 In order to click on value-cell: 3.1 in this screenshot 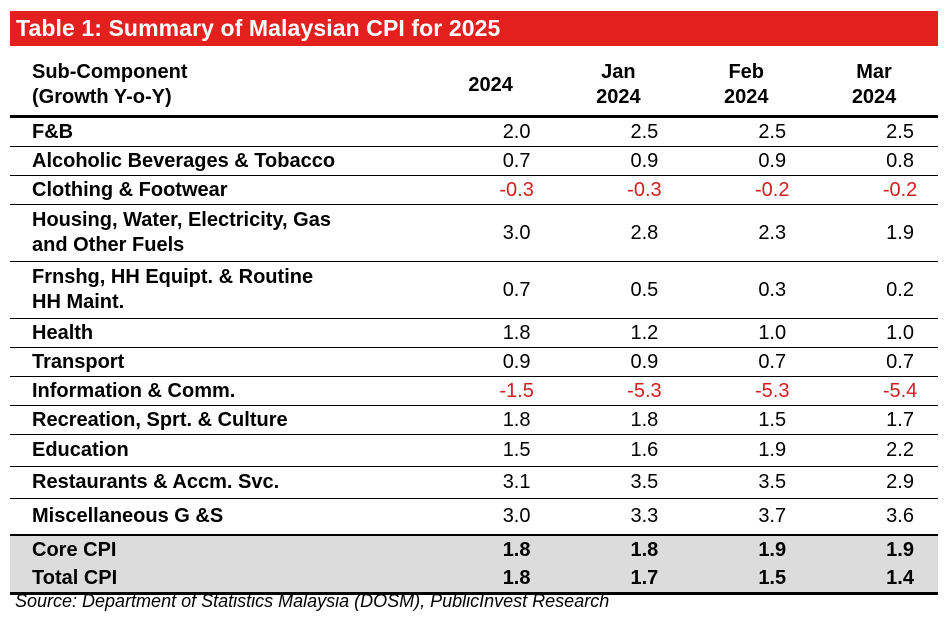, I will do `click(490, 482)`.